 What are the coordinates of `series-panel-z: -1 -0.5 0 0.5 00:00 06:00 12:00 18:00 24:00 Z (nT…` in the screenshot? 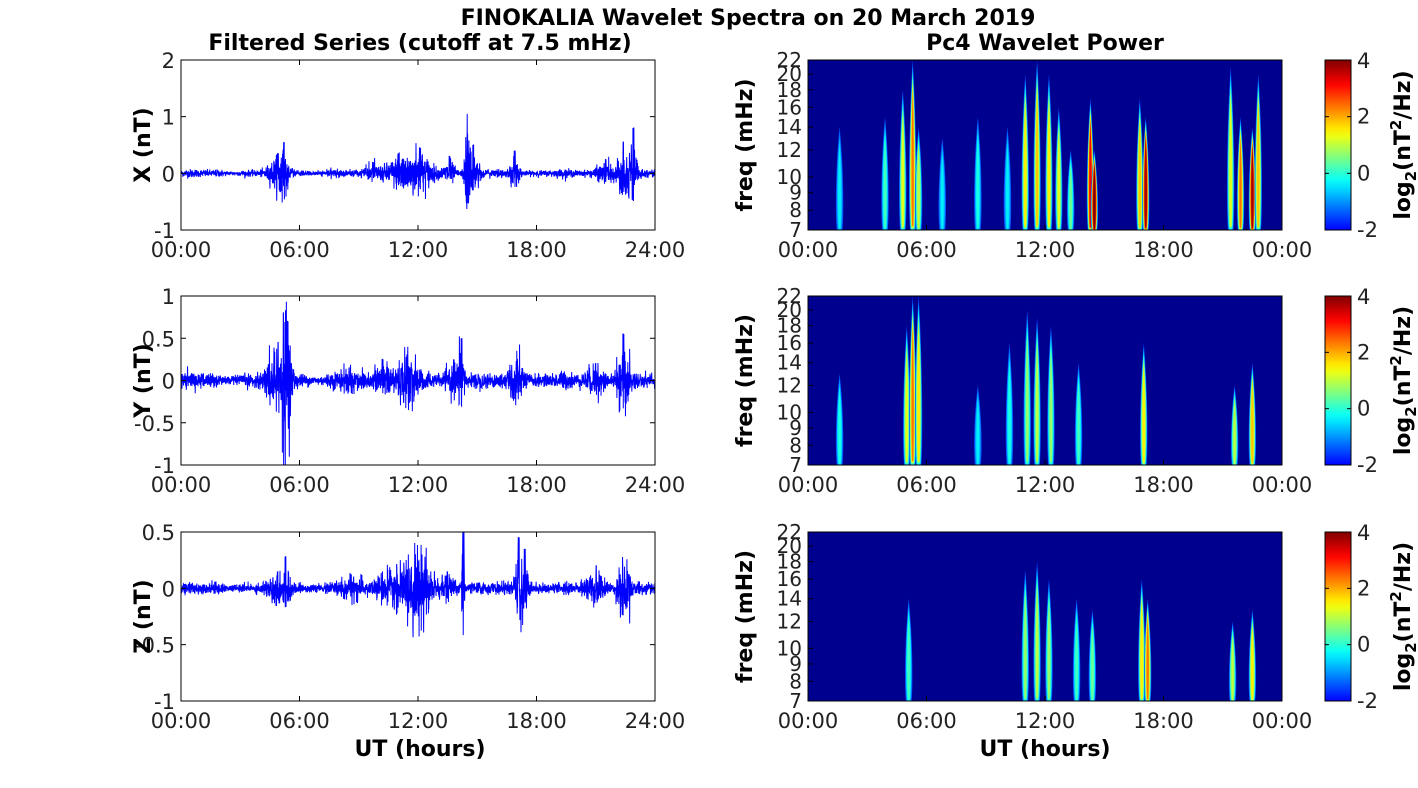 It's located at (408, 627).